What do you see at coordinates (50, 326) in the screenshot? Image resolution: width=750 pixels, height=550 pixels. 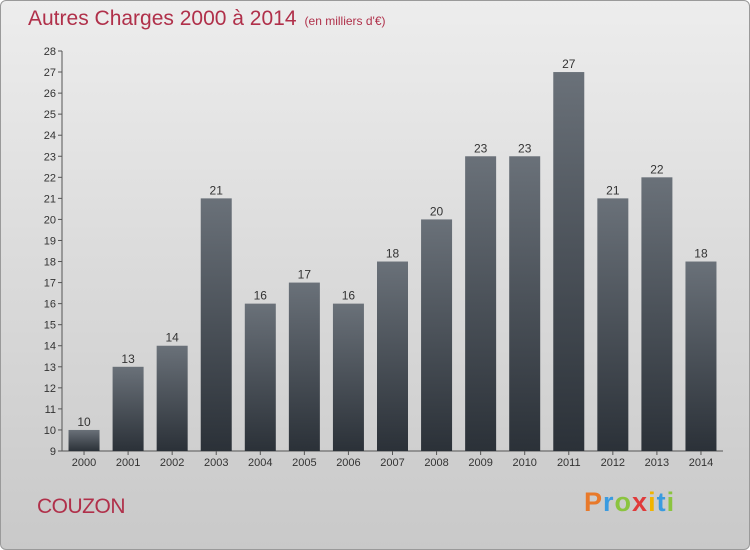 I see `y-tick-label: 15` at bounding box center [50, 326].